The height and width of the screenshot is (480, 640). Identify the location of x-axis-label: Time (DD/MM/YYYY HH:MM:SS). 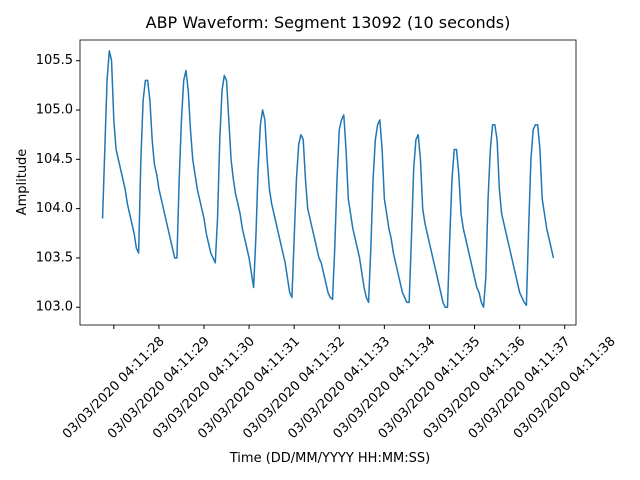
(329, 458).